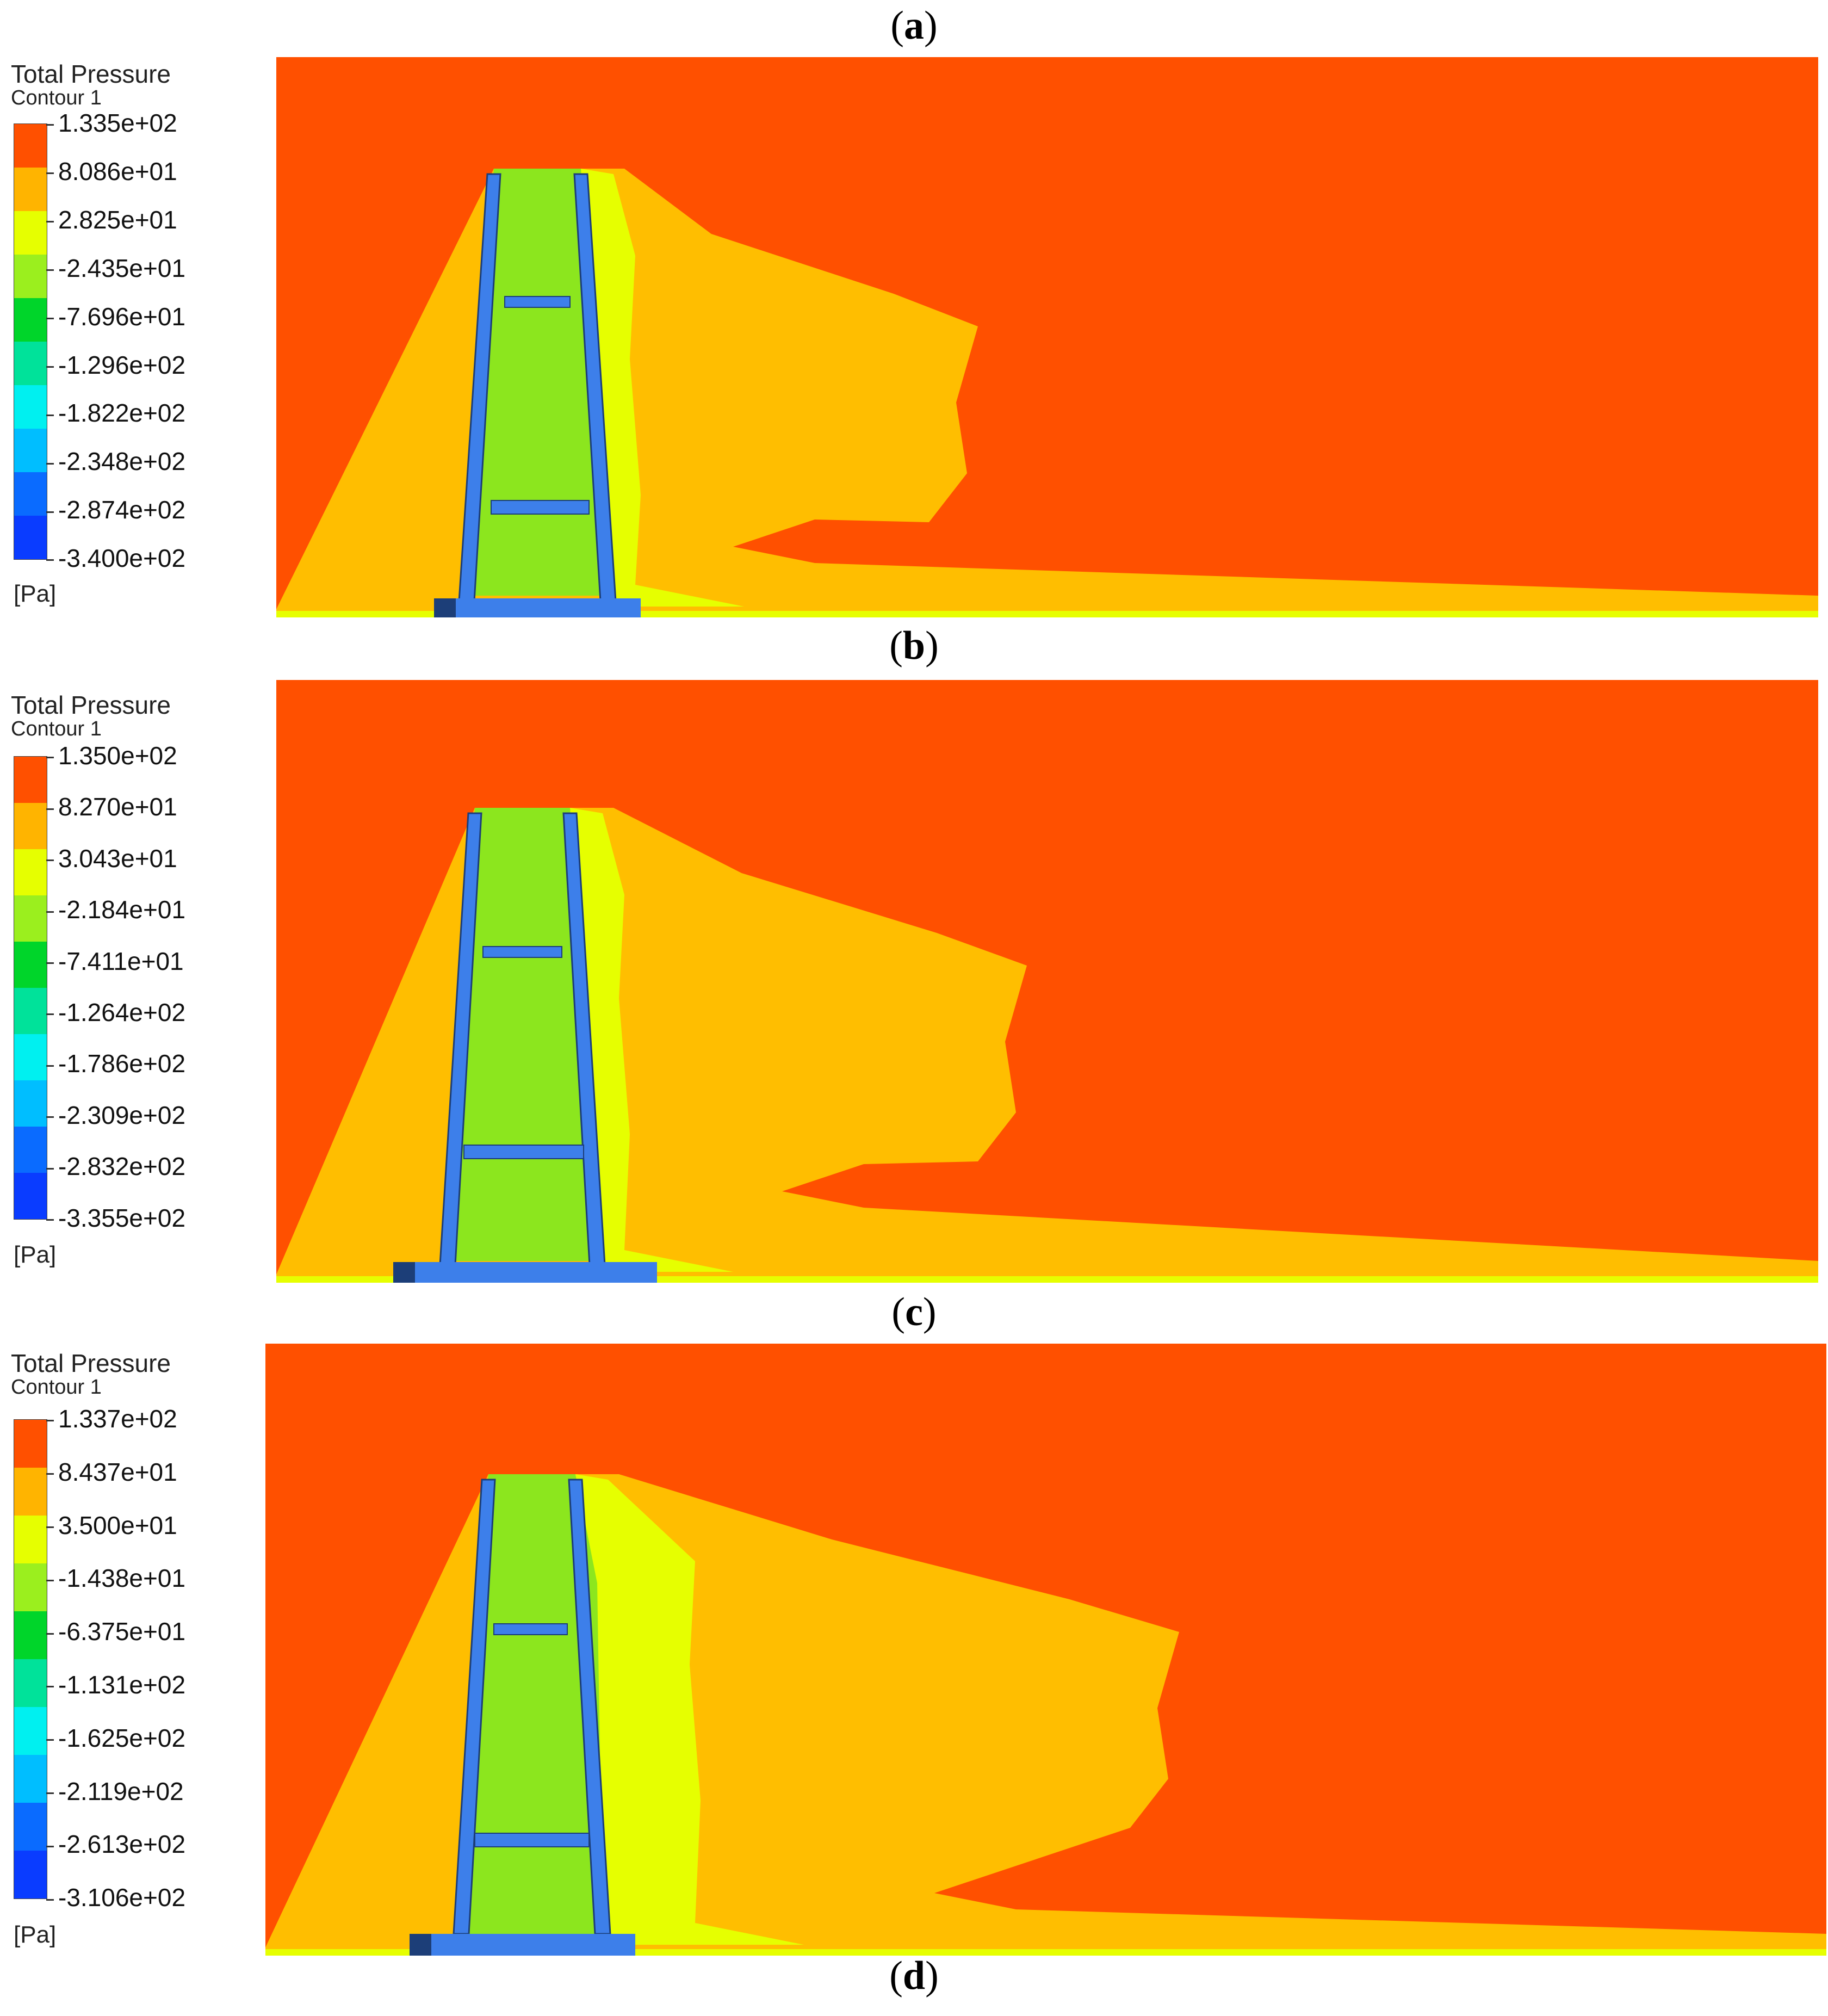  I want to click on colorbar-tick-label: -2.874e+02, so click(116, 509).